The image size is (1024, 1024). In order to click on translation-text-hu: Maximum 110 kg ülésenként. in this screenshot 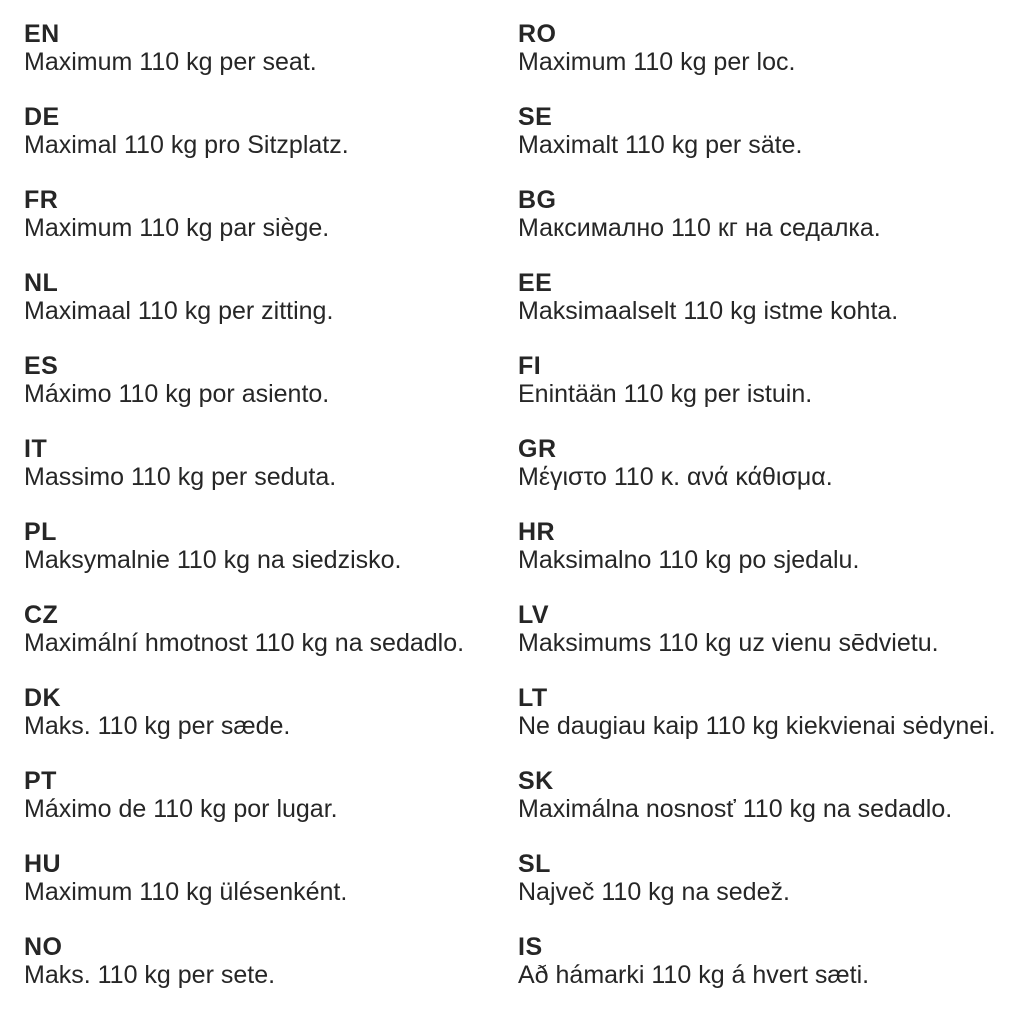, I will do `click(186, 892)`.